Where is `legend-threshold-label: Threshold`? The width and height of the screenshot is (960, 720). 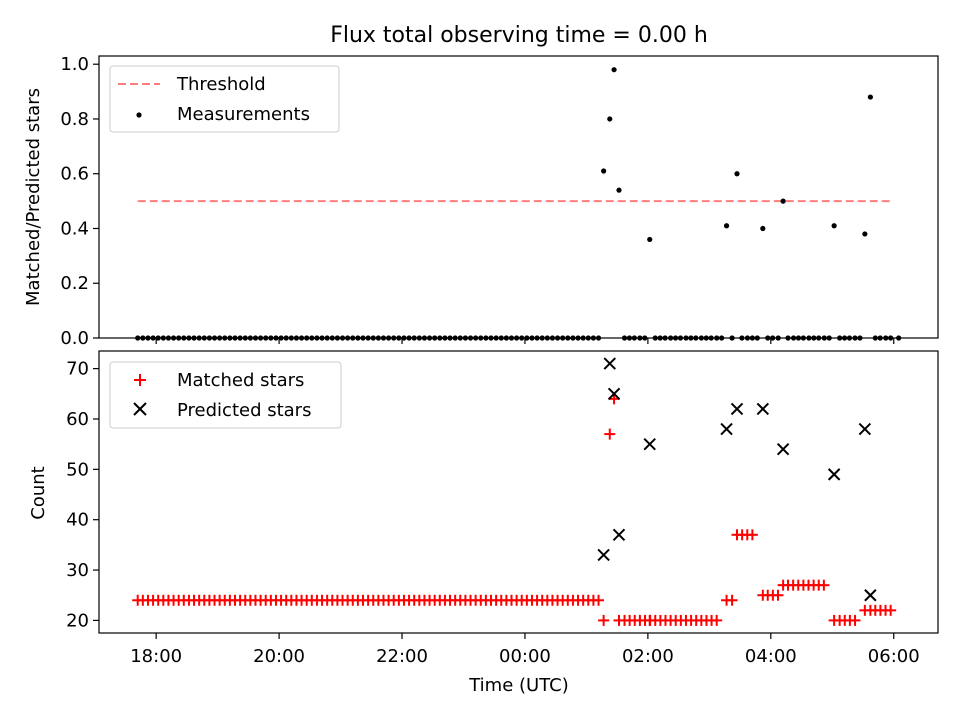 legend-threshold-label: Threshold is located at coordinates (221, 84).